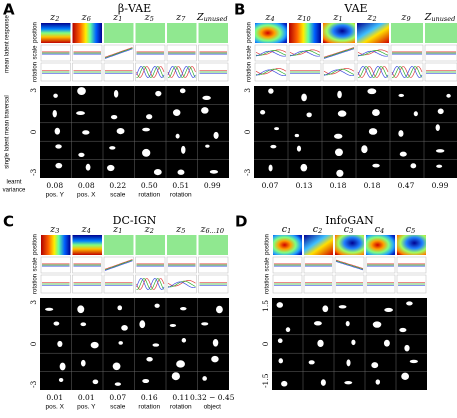 The width and height of the screenshot is (457, 418). Describe the element at coordinates (180, 185) in the screenshot. I see `variance-value: 0.51` at that location.